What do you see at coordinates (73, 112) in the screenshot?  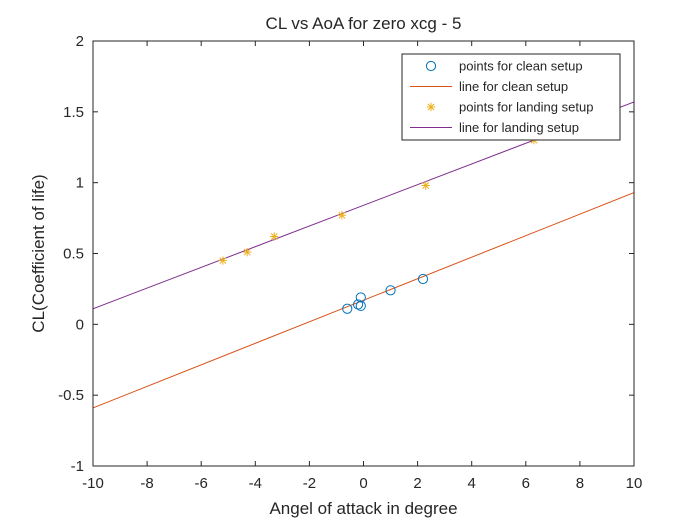 I see `y-tick-label: 1.5` at bounding box center [73, 112].